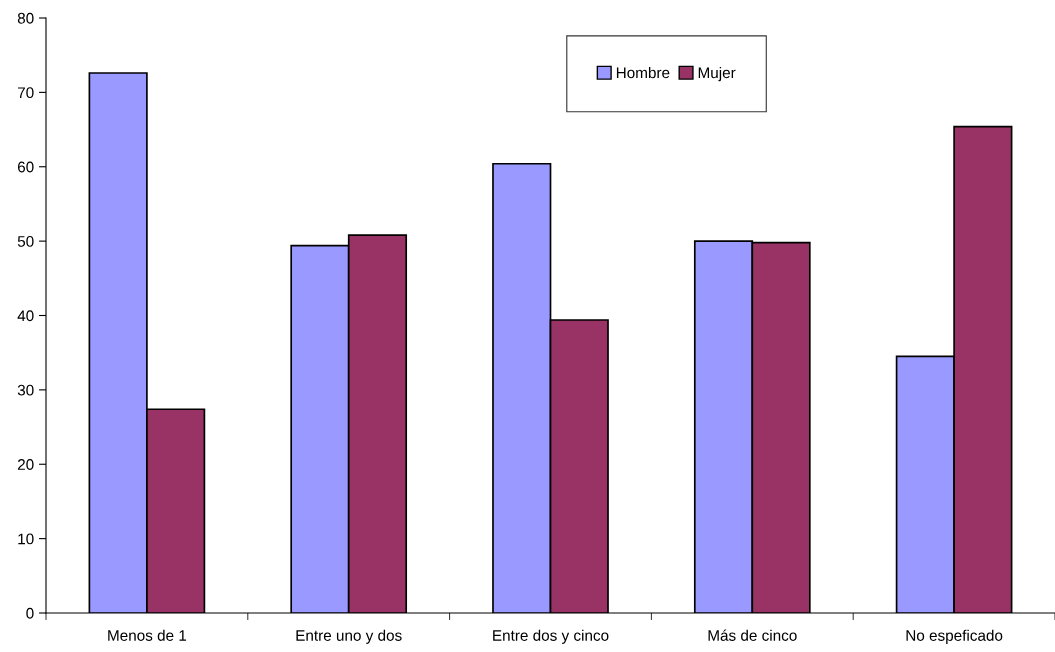  I want to click on y-tick-label: 60, so click(25, 167).